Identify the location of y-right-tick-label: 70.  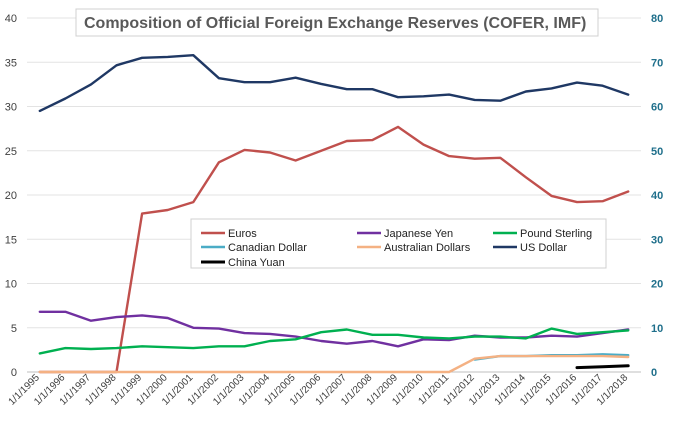
(657, 63).